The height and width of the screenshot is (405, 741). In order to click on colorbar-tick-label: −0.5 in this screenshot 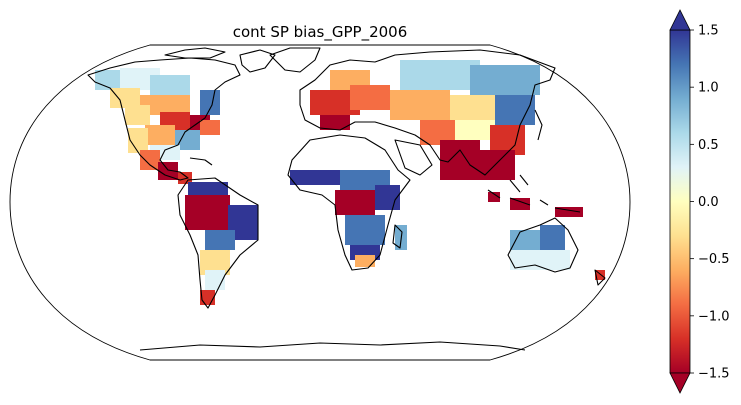, I will do `click(714, 259)`.